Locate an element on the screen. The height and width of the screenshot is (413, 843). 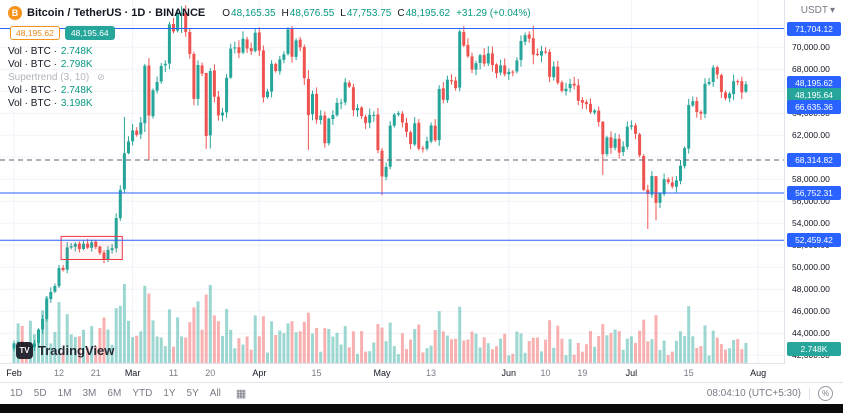
time-axis-label: 12 is located at coordinates (58, 373).